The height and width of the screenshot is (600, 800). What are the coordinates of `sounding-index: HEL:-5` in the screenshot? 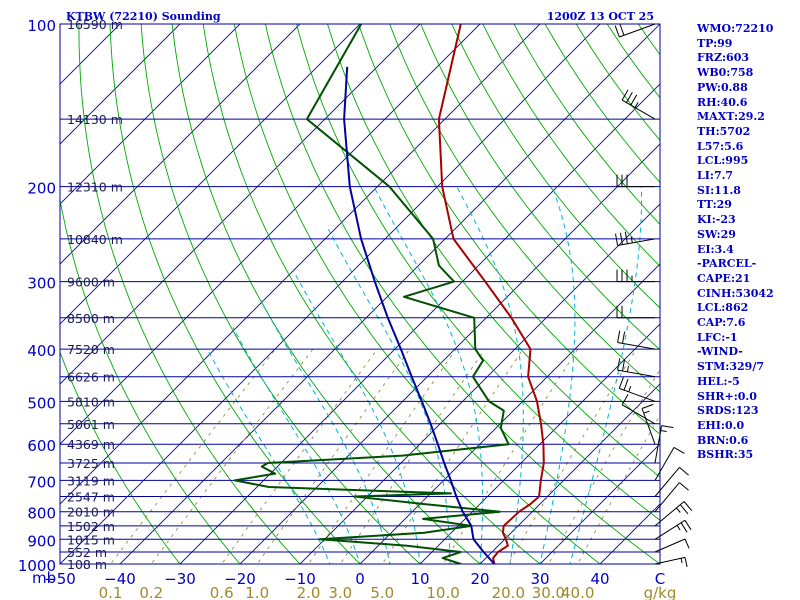 It's located at (718, 381).